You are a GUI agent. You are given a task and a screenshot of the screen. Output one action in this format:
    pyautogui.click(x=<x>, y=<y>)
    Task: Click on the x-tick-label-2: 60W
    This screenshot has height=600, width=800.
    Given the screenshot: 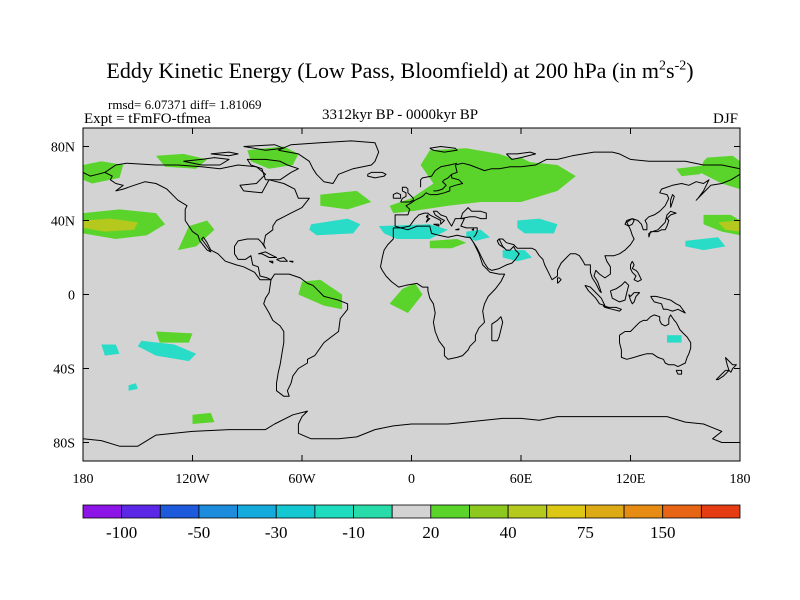 What is the action you would take?
    pyautogui.click(x=302, y=479)
    